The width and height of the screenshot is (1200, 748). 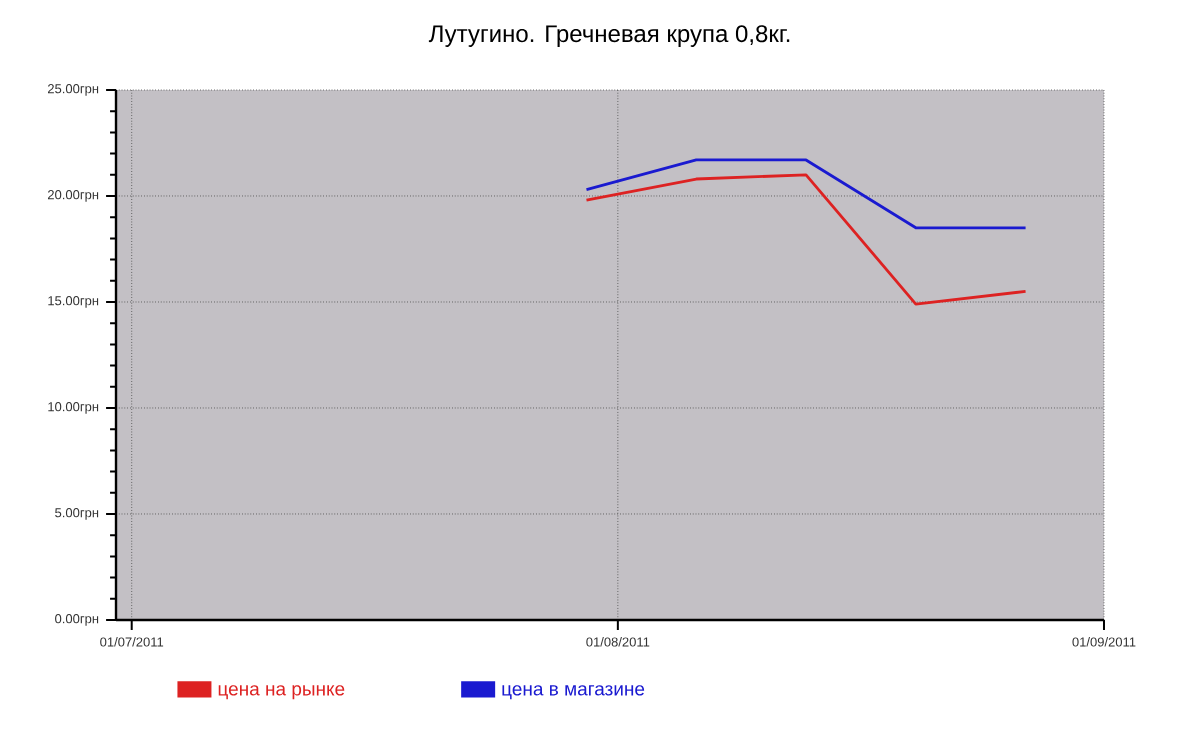 I want to click on chart-title: Лутугино. Гречневая крупа 0,8кг., so click(x=609, y=36).